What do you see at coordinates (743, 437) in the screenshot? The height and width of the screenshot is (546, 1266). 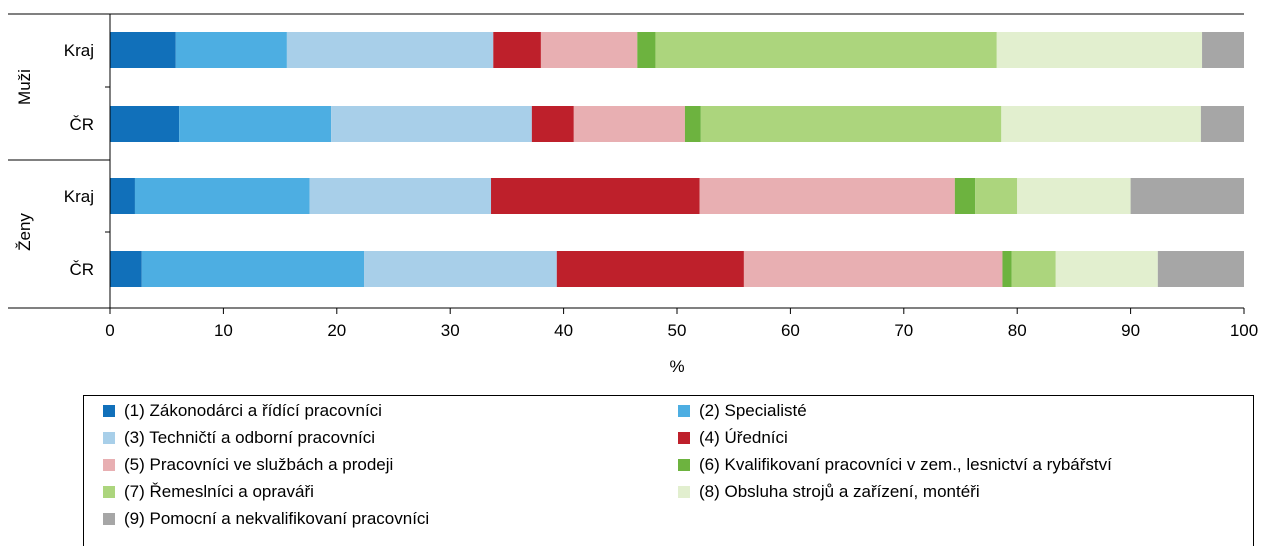 I see `legend-label: (4) Úředníci` at bounding box center [743, 437].